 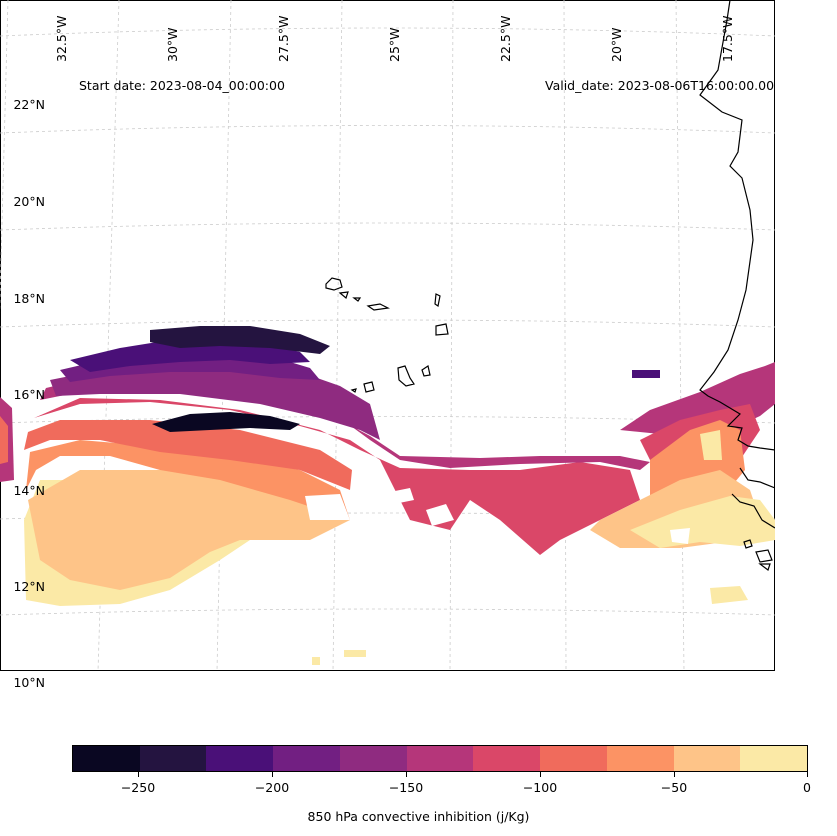 What do you see at coordinates (418, 816) in the screenshot?
I see `colorbar-title: 850 hPa convective inhibition (j/Kg)` at bounding box center [418, 816].